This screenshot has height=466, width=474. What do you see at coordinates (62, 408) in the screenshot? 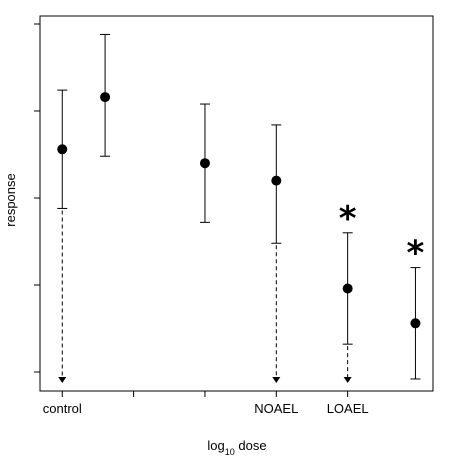
I see `x-tick-label: control` at bounding box center [62, 408].